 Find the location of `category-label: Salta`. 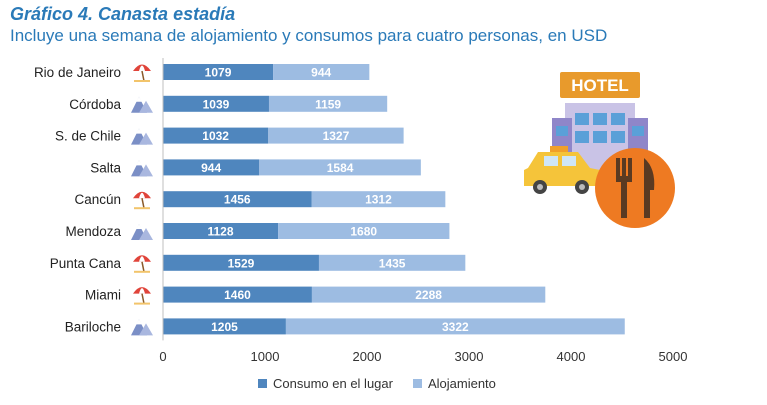

category-label: Salta is located at coordinates (105, 167).